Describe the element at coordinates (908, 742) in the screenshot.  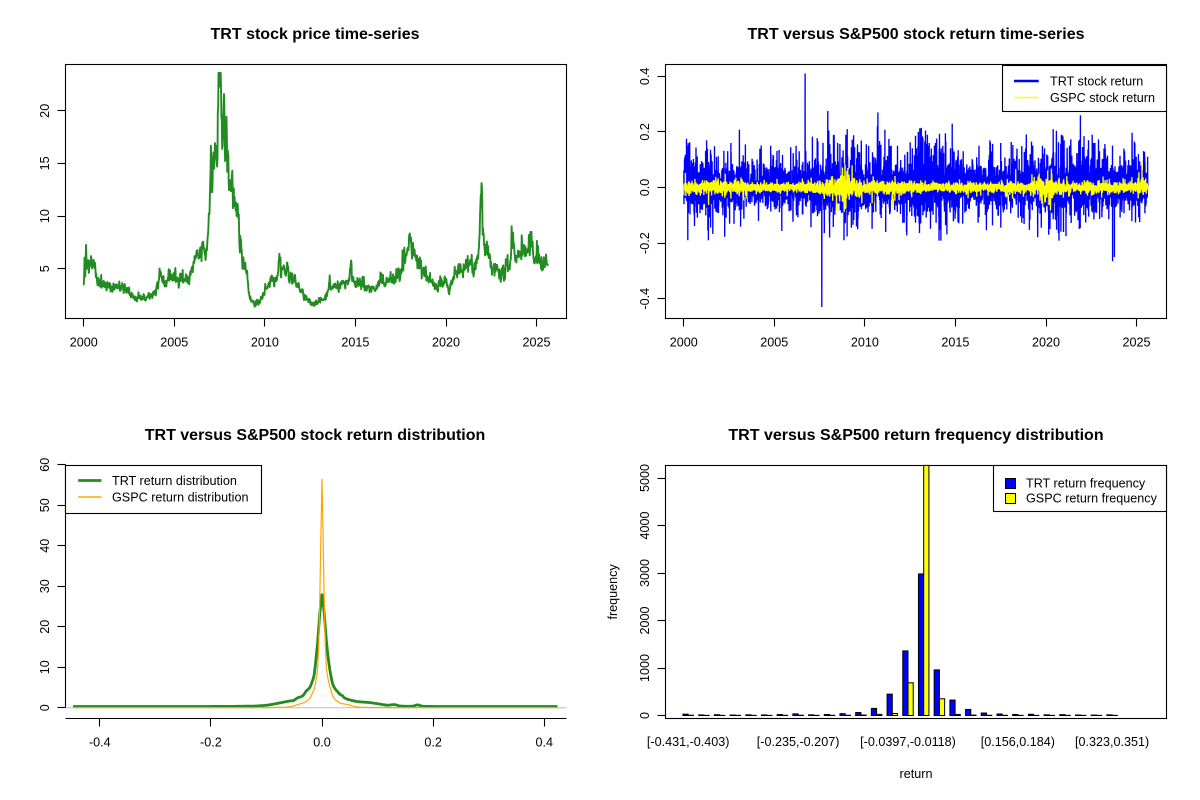
I see `svg-text: [-0.0397,-0.0118)` at that location.